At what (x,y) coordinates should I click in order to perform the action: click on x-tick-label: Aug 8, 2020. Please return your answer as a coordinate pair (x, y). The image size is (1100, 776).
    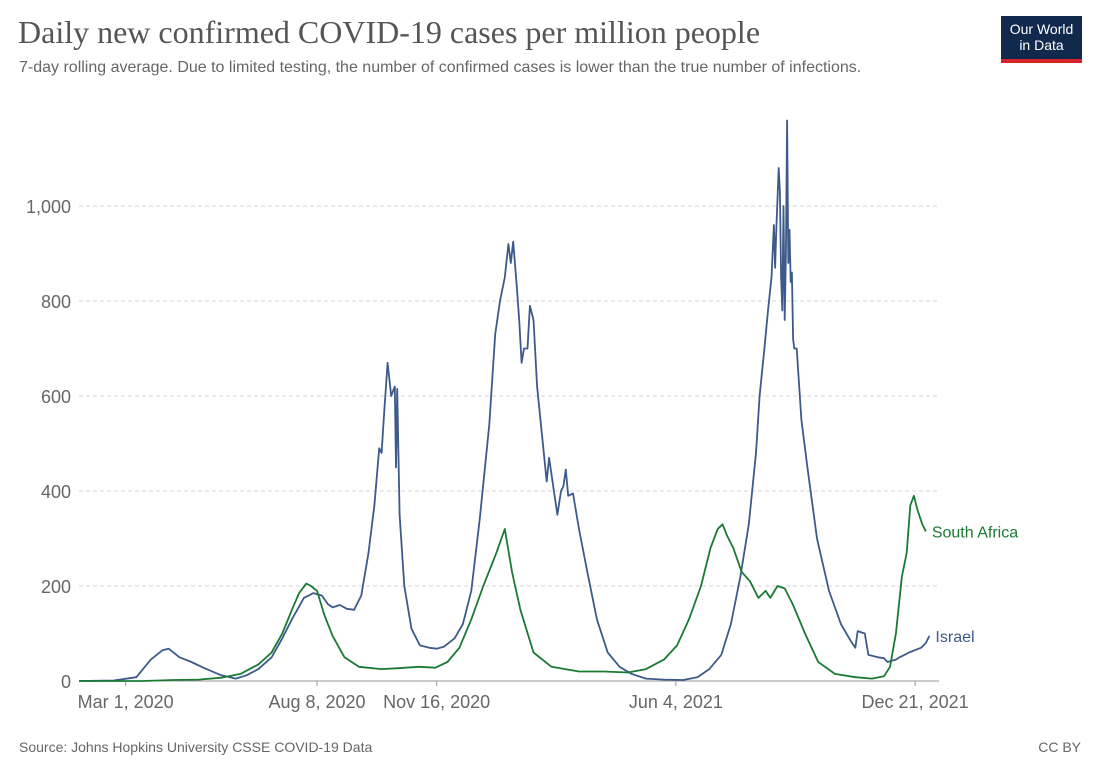
    Looking at the image, I should click on (316, 702).